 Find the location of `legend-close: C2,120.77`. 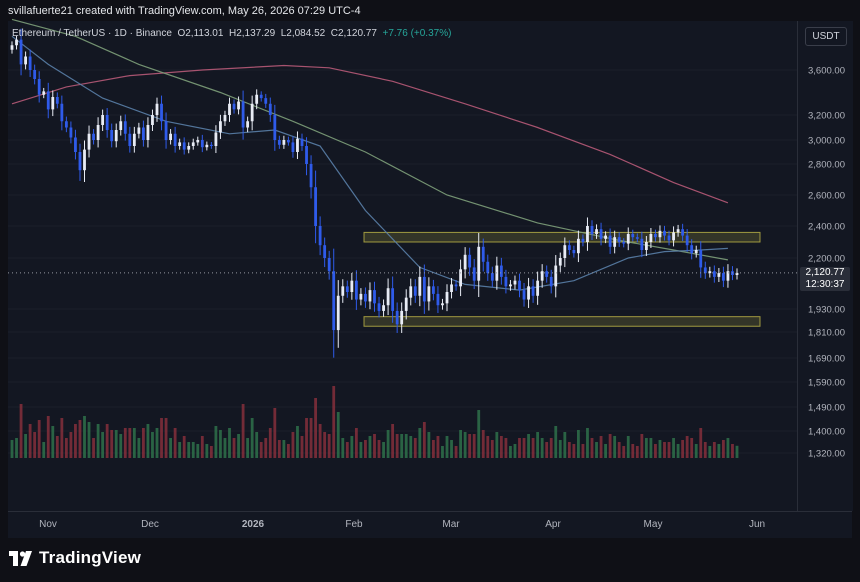

legend-close: C2,120.77 is located at coordinates (353, 33).